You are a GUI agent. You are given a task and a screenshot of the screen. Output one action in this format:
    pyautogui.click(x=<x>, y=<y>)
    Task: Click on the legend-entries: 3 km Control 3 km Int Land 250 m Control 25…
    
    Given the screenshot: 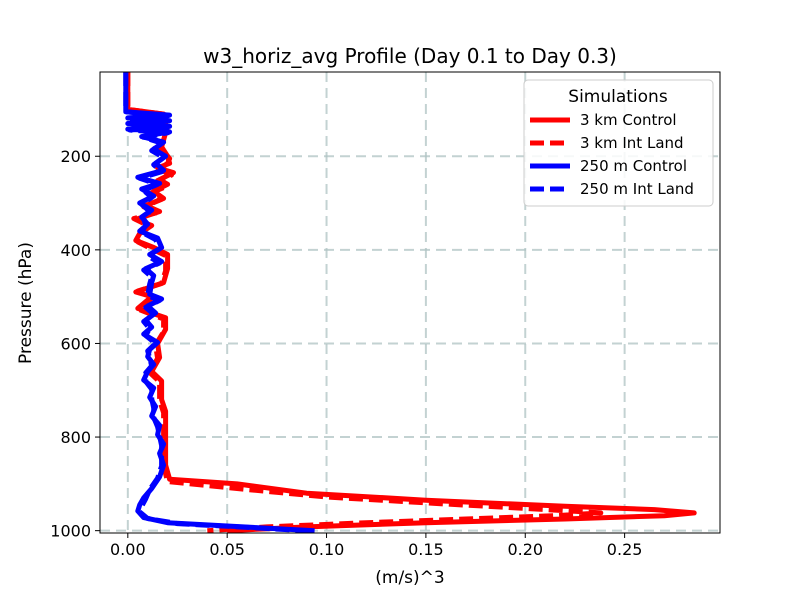 What is the action you would take?
    pyautogui.click(x=612, y=154)
    